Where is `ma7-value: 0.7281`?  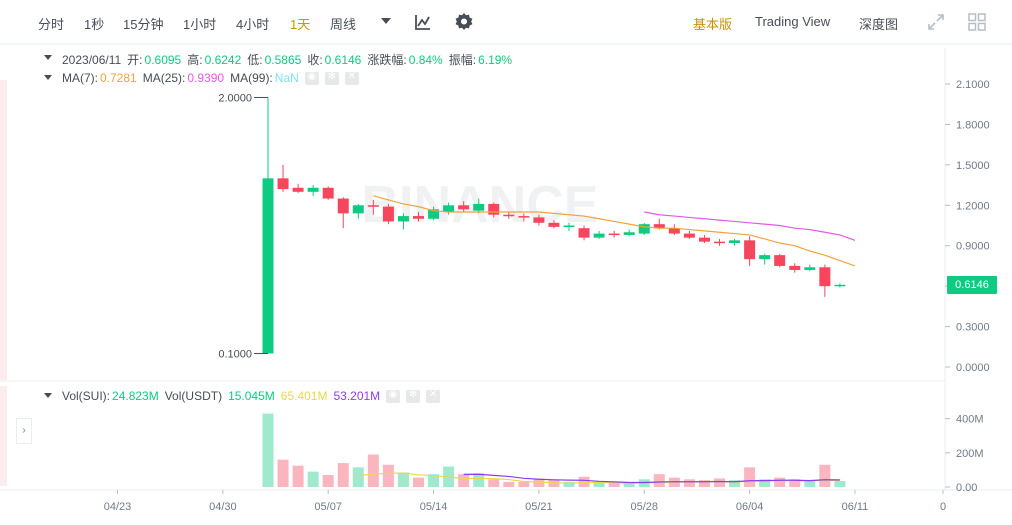 ma7-value: 0.7281 is located at coordinates (118, 78).